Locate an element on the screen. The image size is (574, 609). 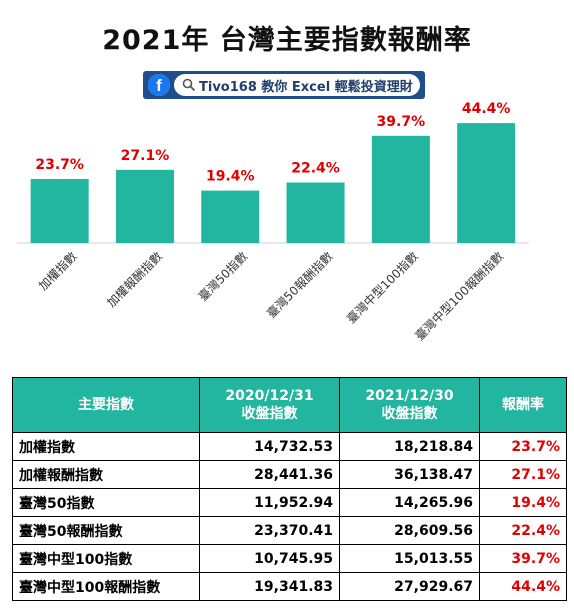
cell-return: 19.4% is located at coordinates (523, 502).